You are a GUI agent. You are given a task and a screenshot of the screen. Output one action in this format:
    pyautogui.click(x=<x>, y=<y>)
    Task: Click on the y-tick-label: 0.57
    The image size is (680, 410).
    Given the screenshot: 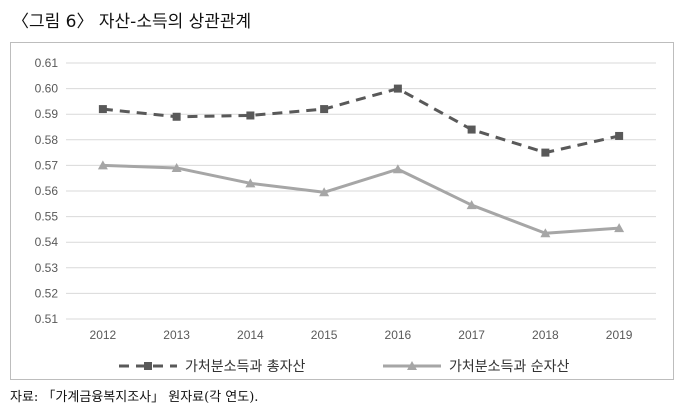 What is the action you would take?
    pyautogui.click(x=47, y=165)
    